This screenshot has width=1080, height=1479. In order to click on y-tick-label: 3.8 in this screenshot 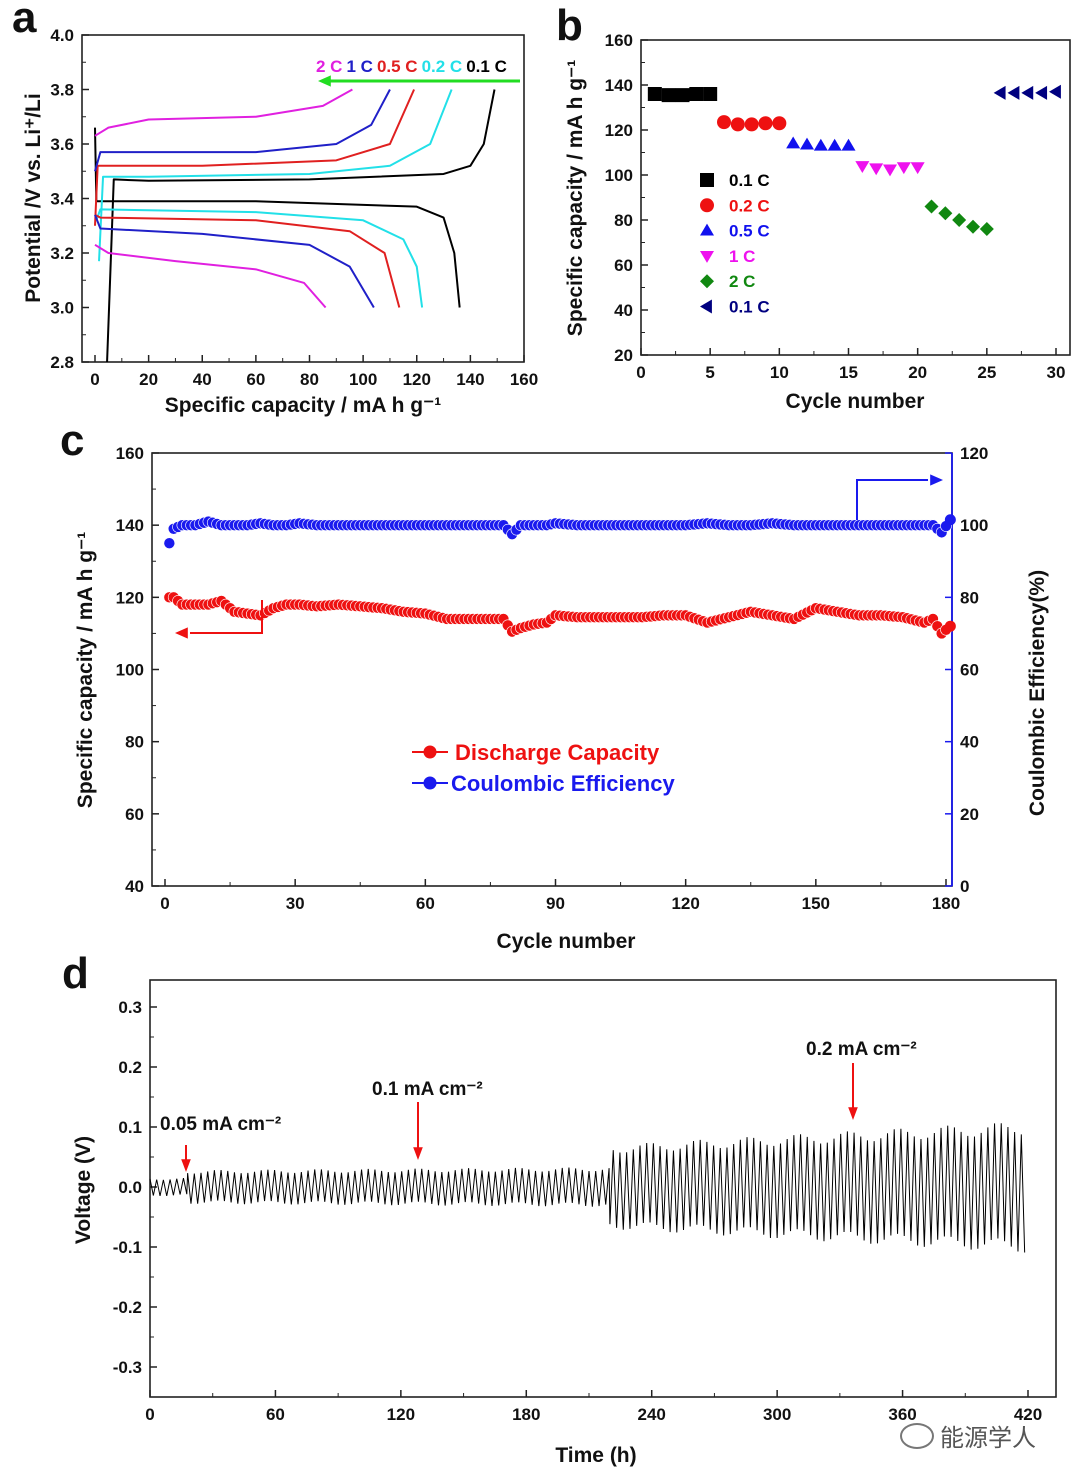, I will do `click(62, 90)`.